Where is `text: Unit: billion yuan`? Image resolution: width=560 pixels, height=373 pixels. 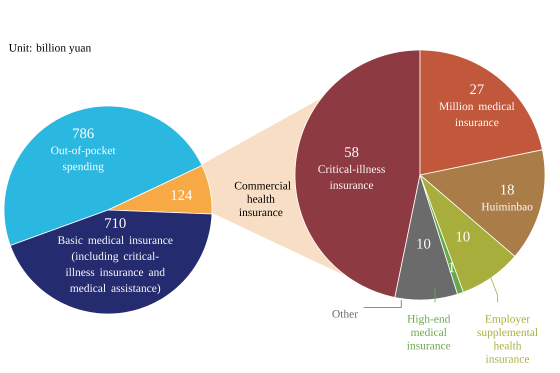 text: Unit: billion yuan is located at coordinates (50, 49).